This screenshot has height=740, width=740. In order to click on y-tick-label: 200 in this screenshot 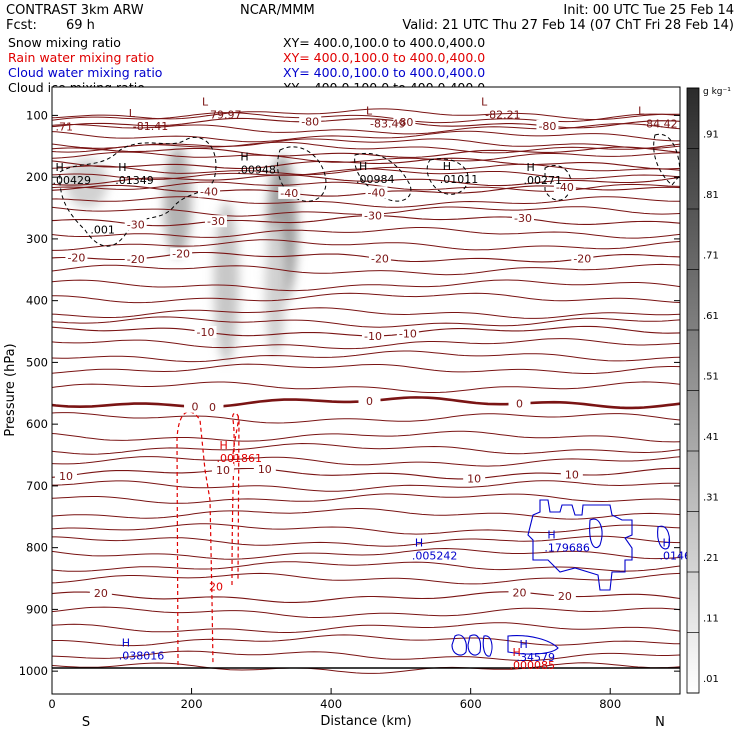, I will do `click(37, 177)`.